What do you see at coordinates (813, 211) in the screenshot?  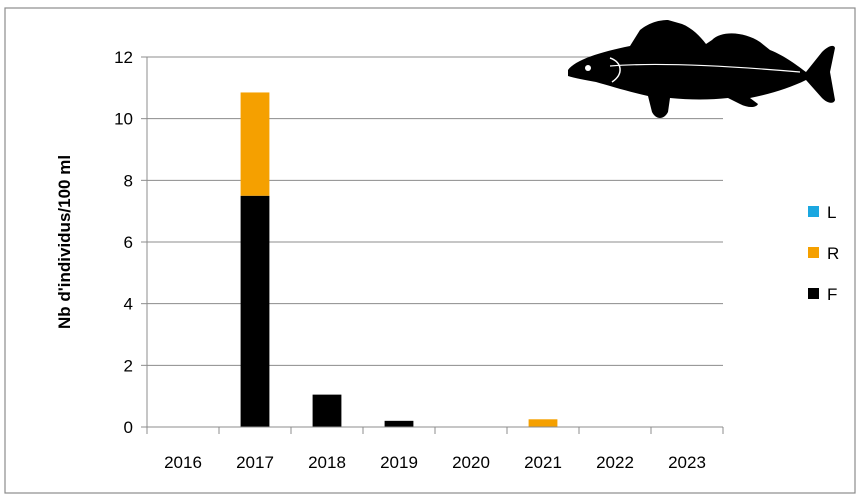 I see `legend-swatch-L` at bounding box center [813, 211].